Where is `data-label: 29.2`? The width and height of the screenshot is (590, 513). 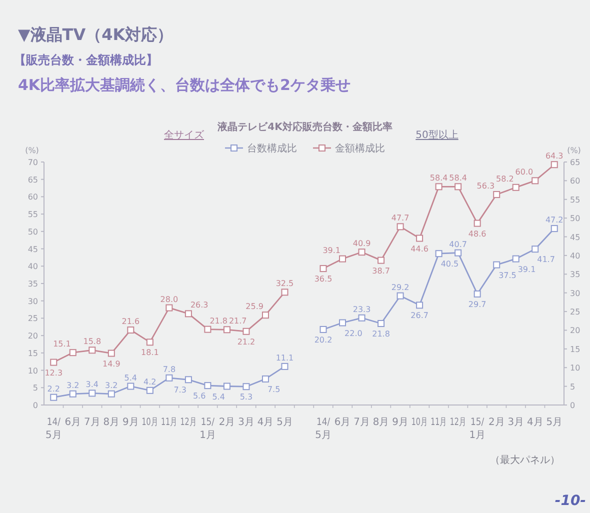 data-label: 29.2 is located at coordinates (400, 287).